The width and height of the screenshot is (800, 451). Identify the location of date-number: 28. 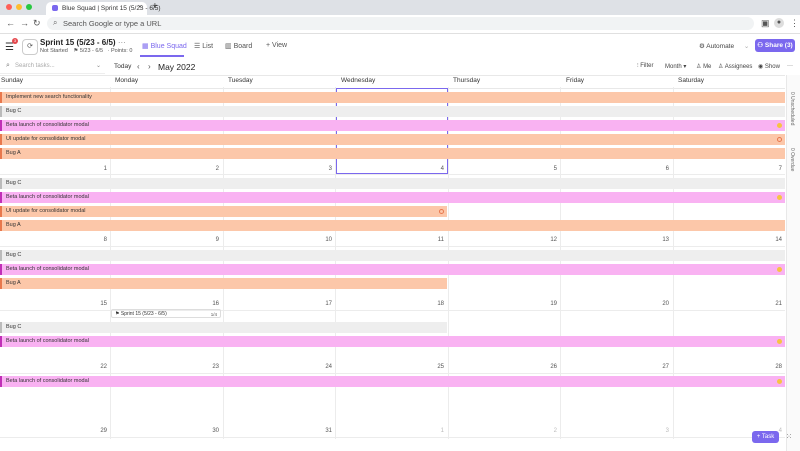
(778, 367).